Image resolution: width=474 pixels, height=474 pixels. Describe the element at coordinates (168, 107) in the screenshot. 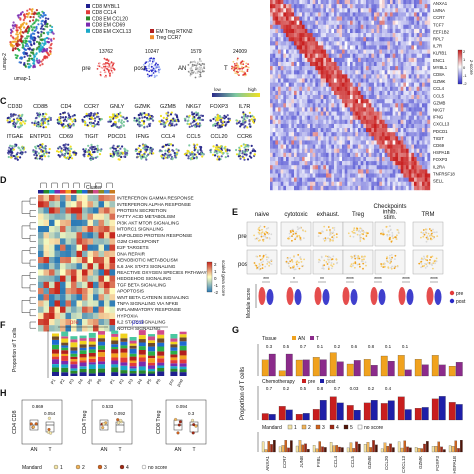

I see `feature-title: GZMB` at that location.